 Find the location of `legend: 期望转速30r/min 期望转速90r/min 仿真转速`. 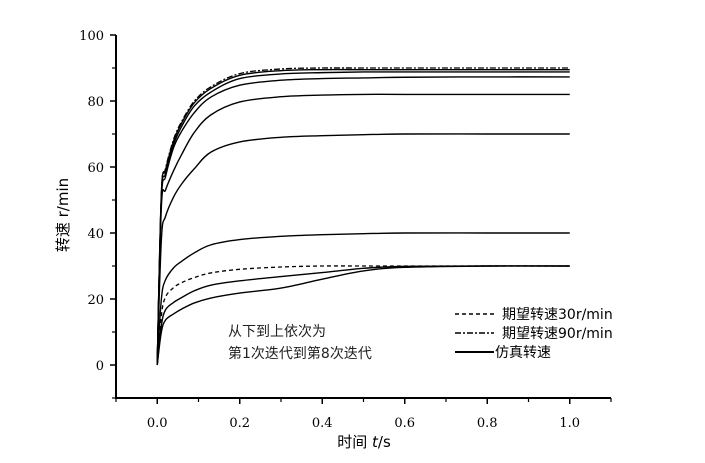

legend: 期望转速30r/min 期望转速90r/min 仿真转速 is located at coordinates (534, 334).